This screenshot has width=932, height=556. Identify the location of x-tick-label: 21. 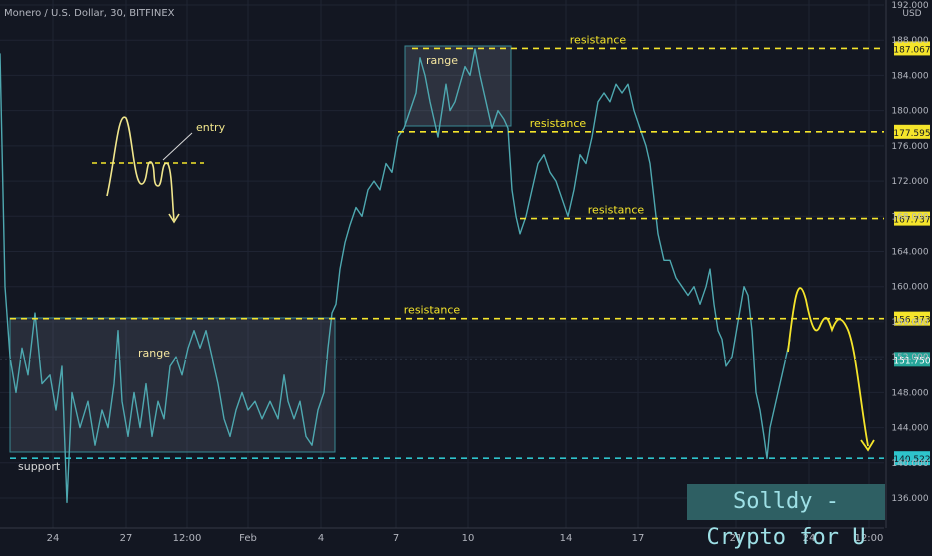
(736, 538).